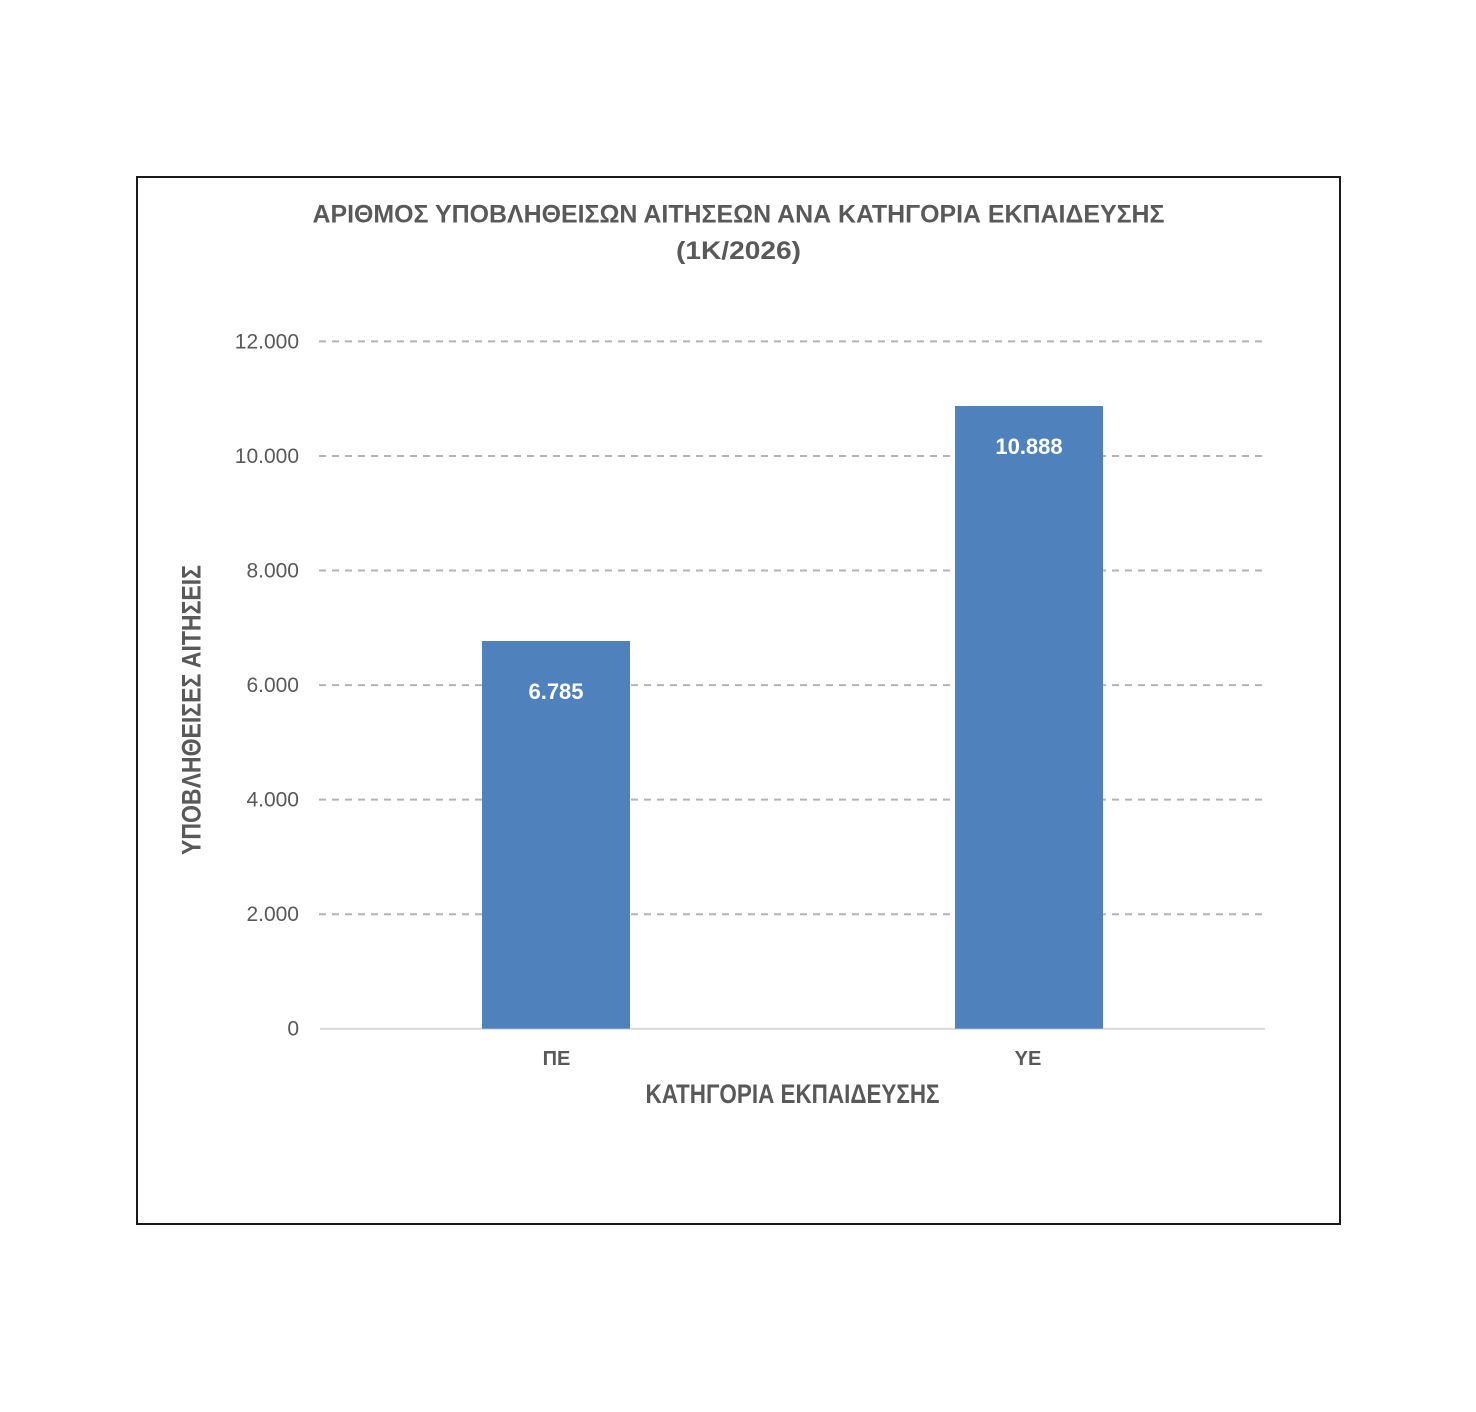  I want to click on svg-text: ΚΑΤΗΓΟΡΙΑ ΕΚΠΑΙΔΕΥΣΗΣ, so click(793, 1094).